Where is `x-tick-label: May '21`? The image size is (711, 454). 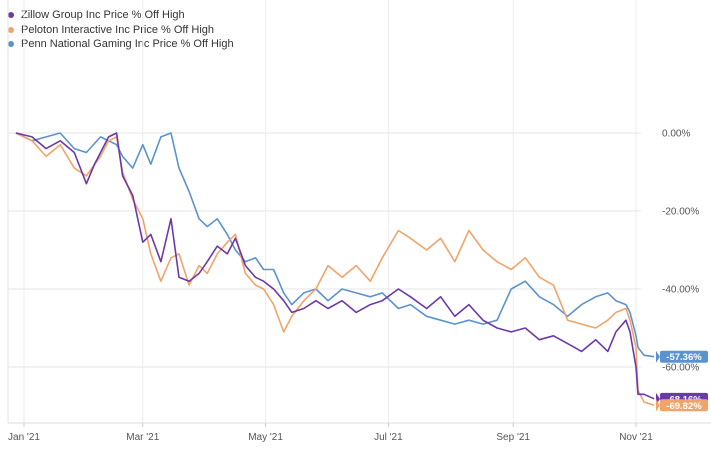
x-tick-label: May '21 is located at coordinates (265, 437).